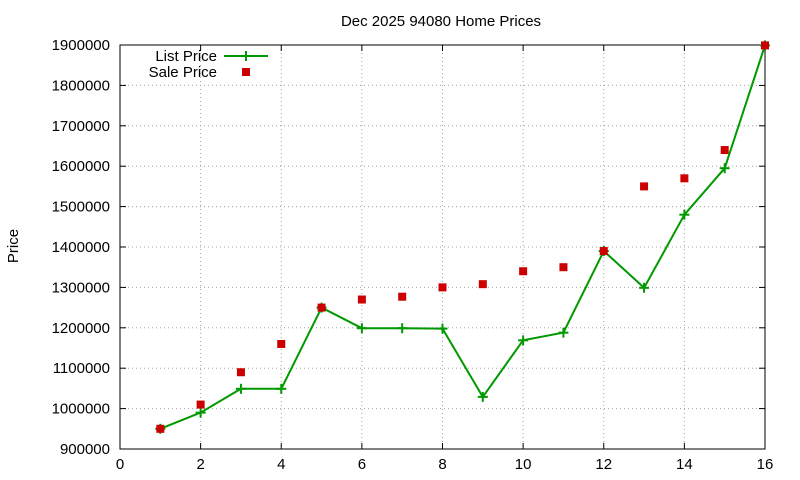 This screenshot has height=480, width=800. Describe the element at coordinates (200, 464) in the screenshot. I see `x-tick-label: 2` at that location.